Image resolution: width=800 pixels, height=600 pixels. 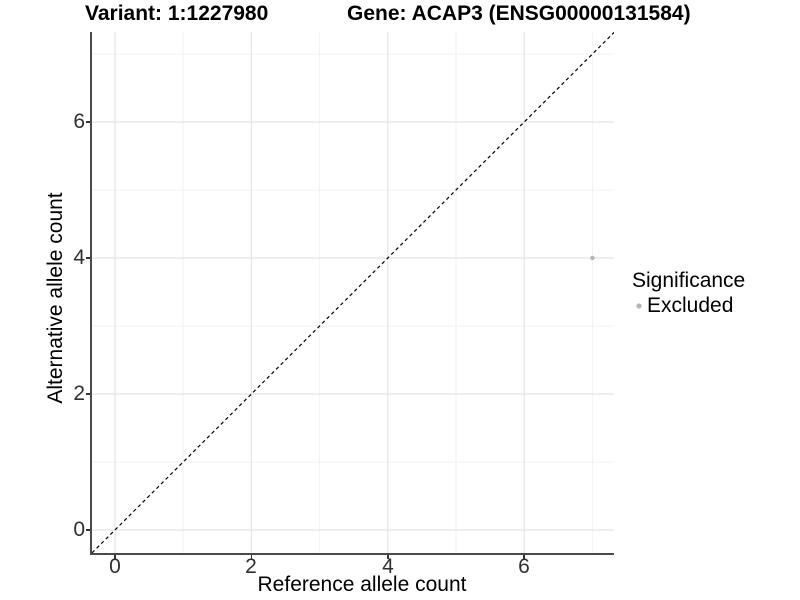 I want to click on y-tick-label: 6, so click(x=79, y=121).